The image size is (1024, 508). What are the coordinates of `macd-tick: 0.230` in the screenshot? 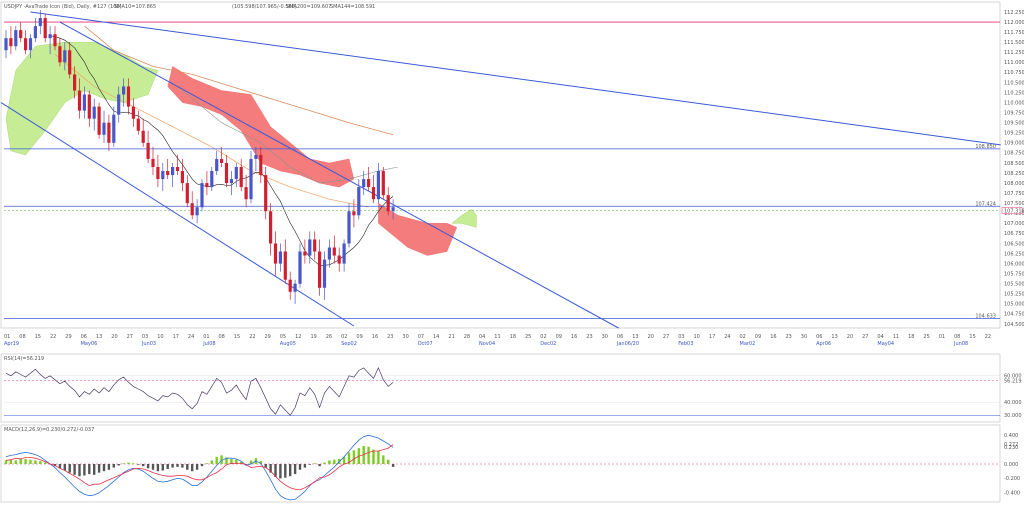 It's located at (1011, 448).